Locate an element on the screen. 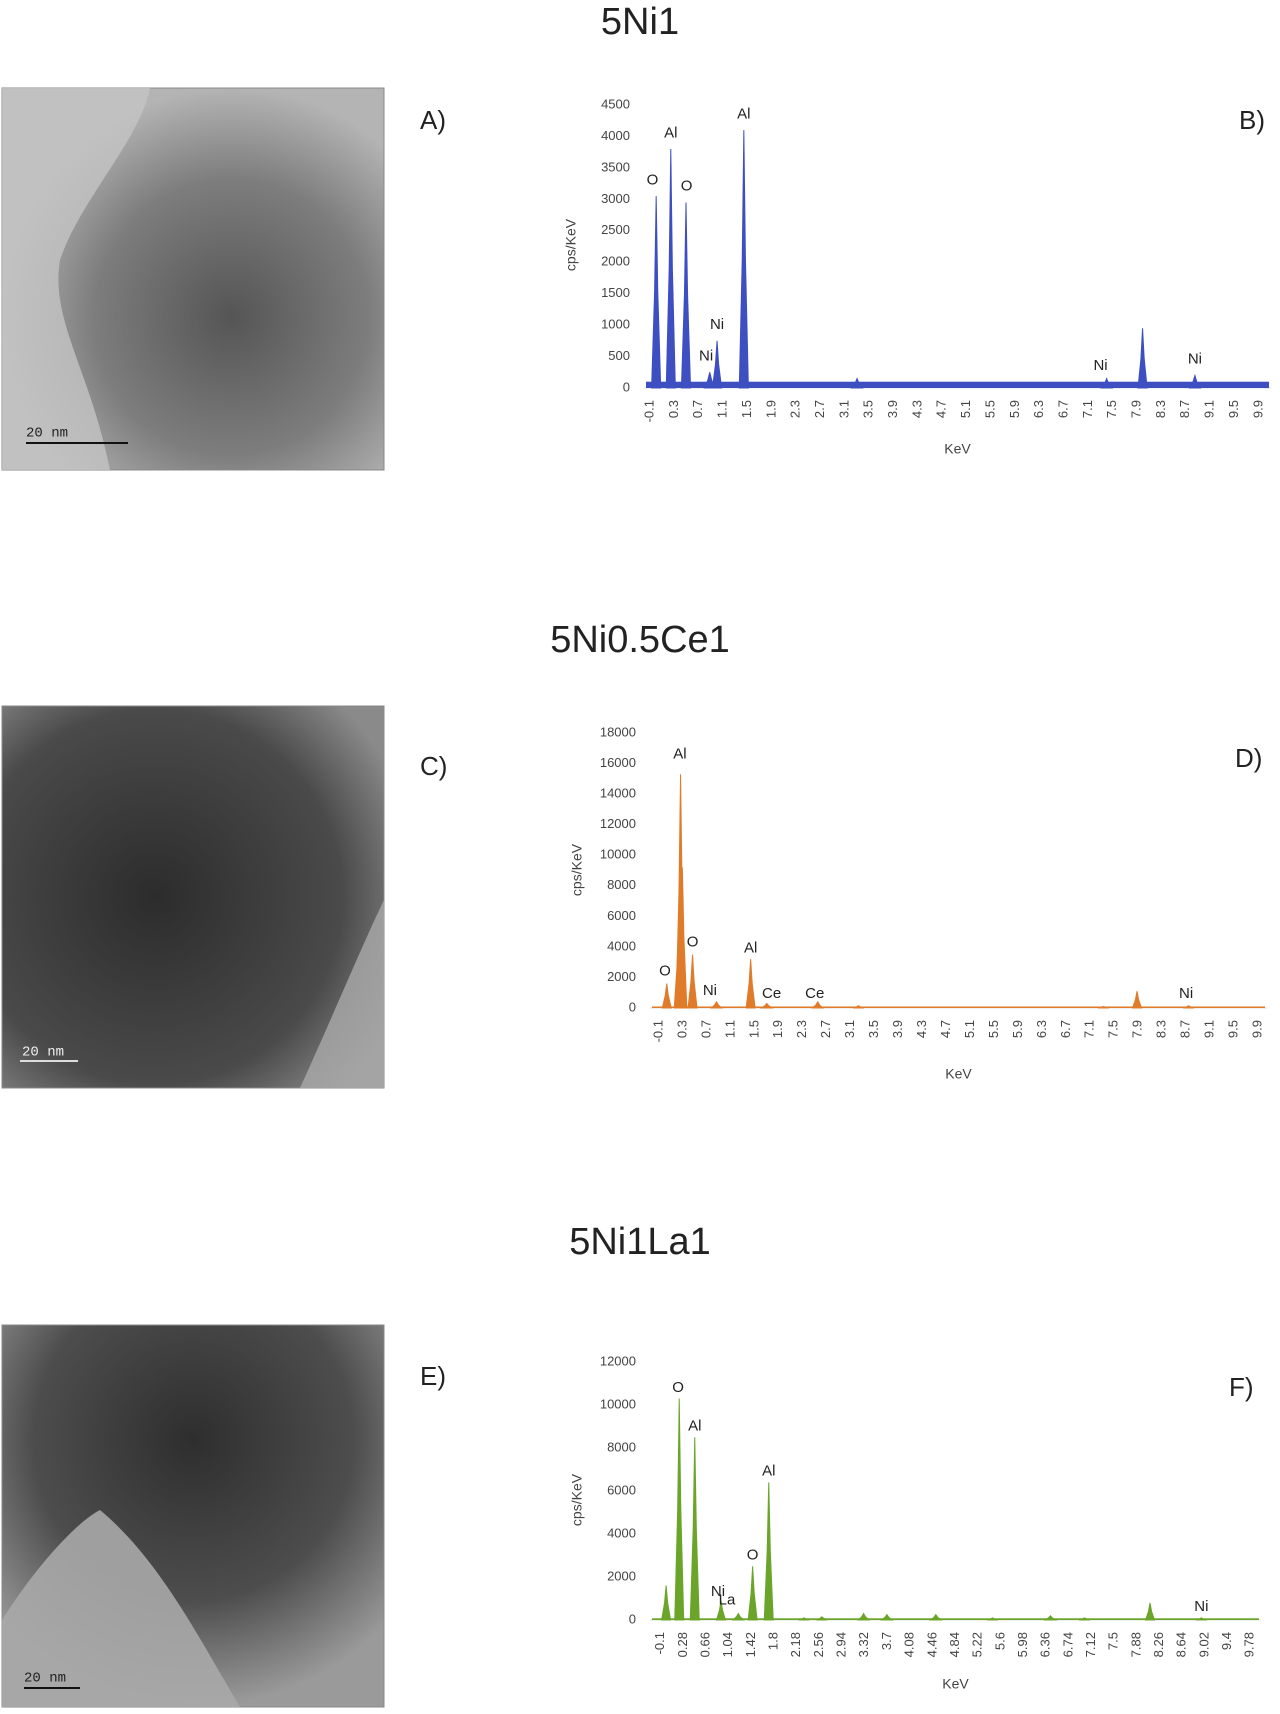 The height and width of the screenshot is (1714, 1280). x-tick-label: 1.8 is located at coordinates (773, 1641).